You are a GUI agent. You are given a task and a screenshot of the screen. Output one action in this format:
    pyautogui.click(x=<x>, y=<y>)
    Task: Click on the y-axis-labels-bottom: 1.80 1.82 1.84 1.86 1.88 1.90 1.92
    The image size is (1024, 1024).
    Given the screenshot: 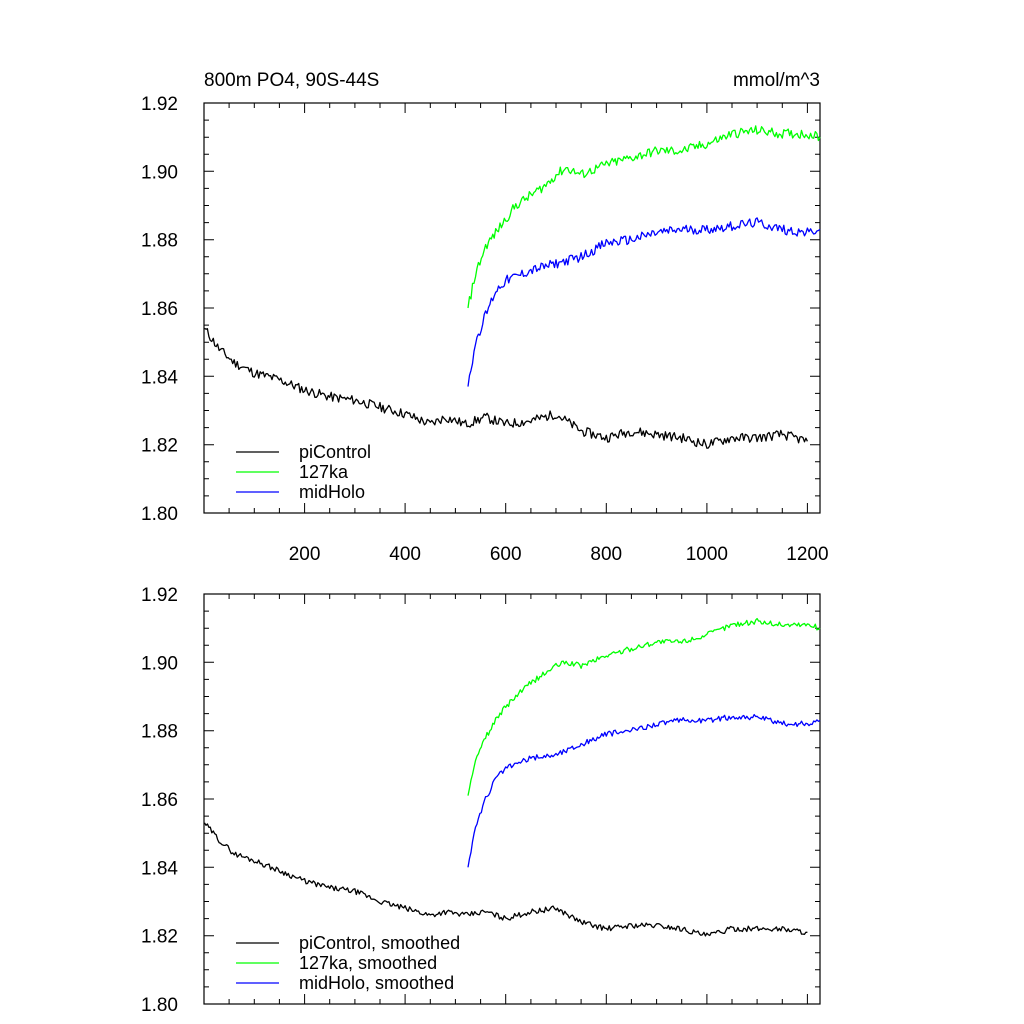 What is the action you would take?
    pyautogui.click(x=159, y=800)
    